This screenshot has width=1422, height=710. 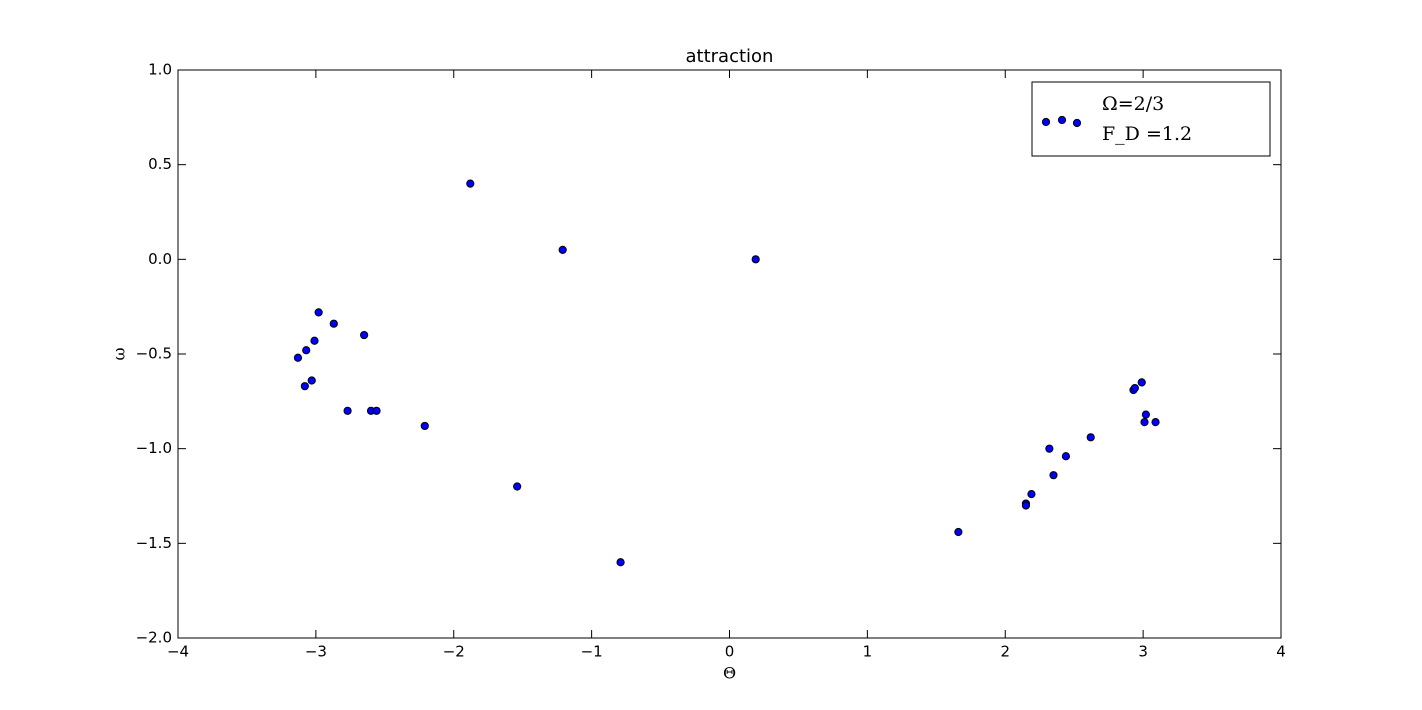 I want to click on y-tick-label: −2.0, so click(x=154, y=638).